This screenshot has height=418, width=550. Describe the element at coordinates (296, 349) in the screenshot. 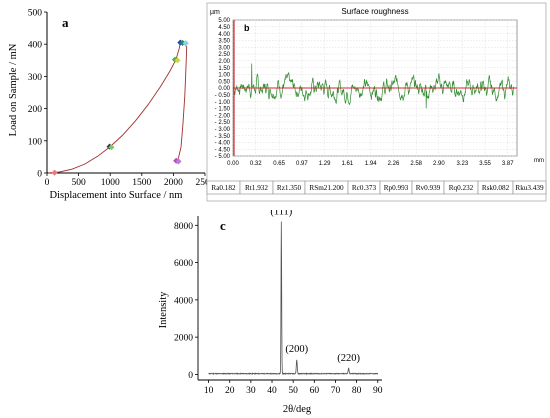

I see `c-peak-label: (200)` at that location.